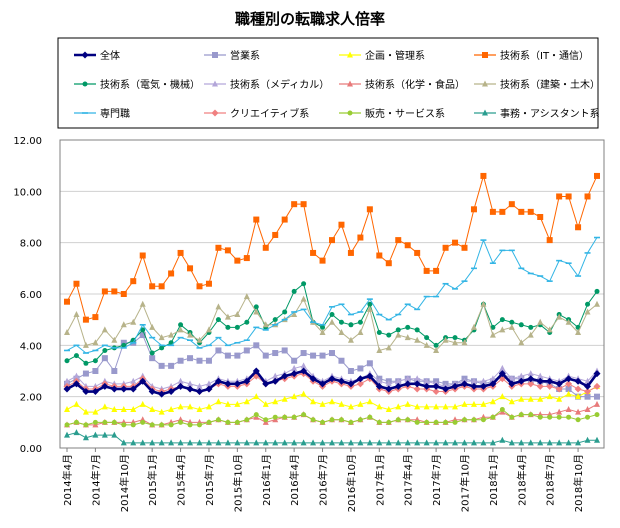 The width and height of the screenshot is (620, 528). I want to click on x-tick-label: 2015年4月, so click(181, 480).